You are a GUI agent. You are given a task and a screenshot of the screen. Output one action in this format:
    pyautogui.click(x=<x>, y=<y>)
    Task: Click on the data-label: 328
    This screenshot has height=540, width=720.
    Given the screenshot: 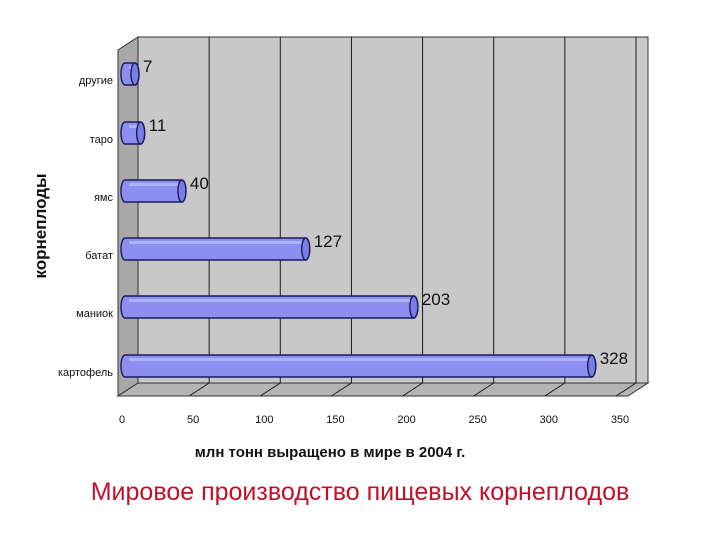 What is the action you would take?
    pyautogui.click(x=614, y=358)
    